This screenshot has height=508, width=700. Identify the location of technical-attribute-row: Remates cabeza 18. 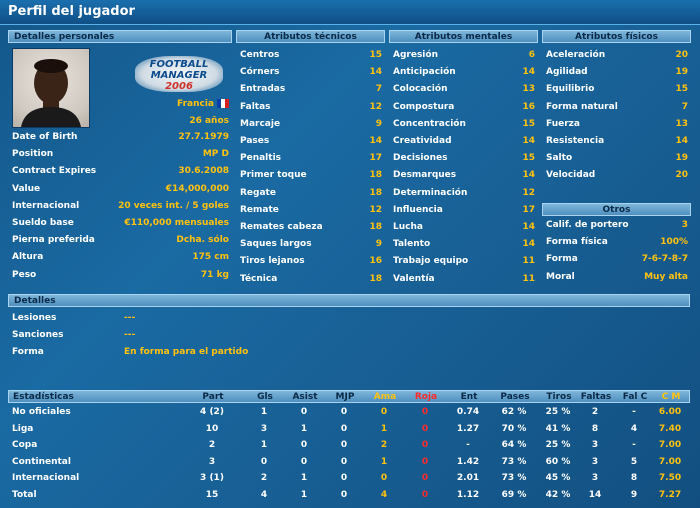
(310, 227).